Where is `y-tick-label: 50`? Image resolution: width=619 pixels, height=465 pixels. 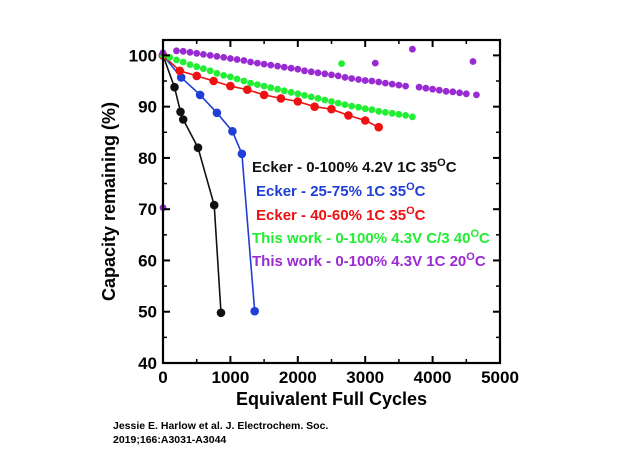
y-tick-label: 50 is located at coordinates (147, 312).